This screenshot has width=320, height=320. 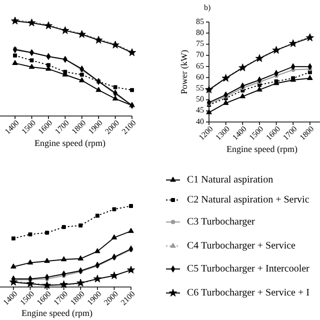 I want to click on legend-label: C5 Turbocharger + Intercooler, so click(x=248, y=268).